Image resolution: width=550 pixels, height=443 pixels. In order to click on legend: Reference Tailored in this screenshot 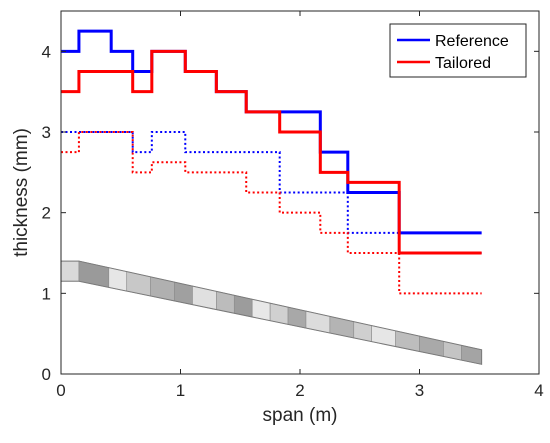, I will do `click(458, 50)`.